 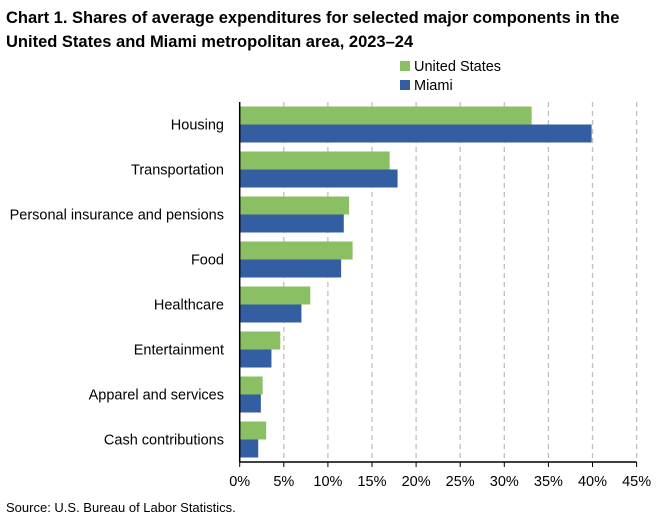 What do you see at coordinates (548, 482) in the screenshot?
I see `x-tick-label: 35%` at bounding box center [548, 482].